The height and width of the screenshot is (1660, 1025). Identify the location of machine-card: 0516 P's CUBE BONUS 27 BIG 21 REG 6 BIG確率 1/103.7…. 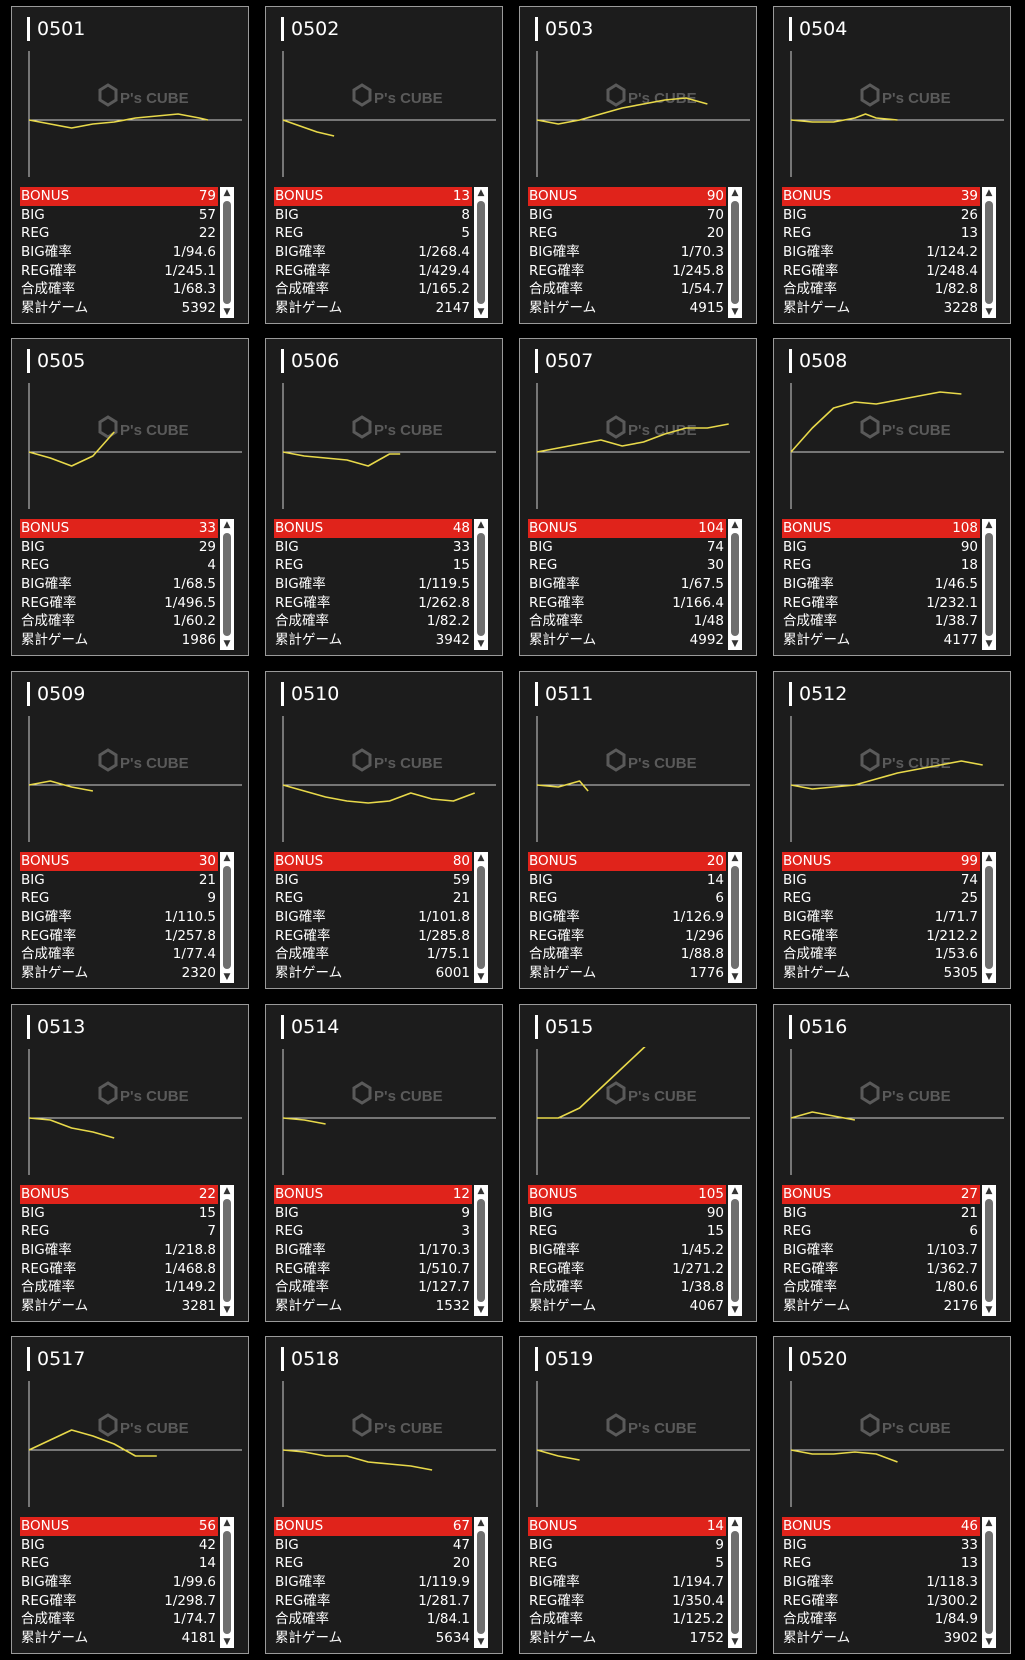
(892, 1163).